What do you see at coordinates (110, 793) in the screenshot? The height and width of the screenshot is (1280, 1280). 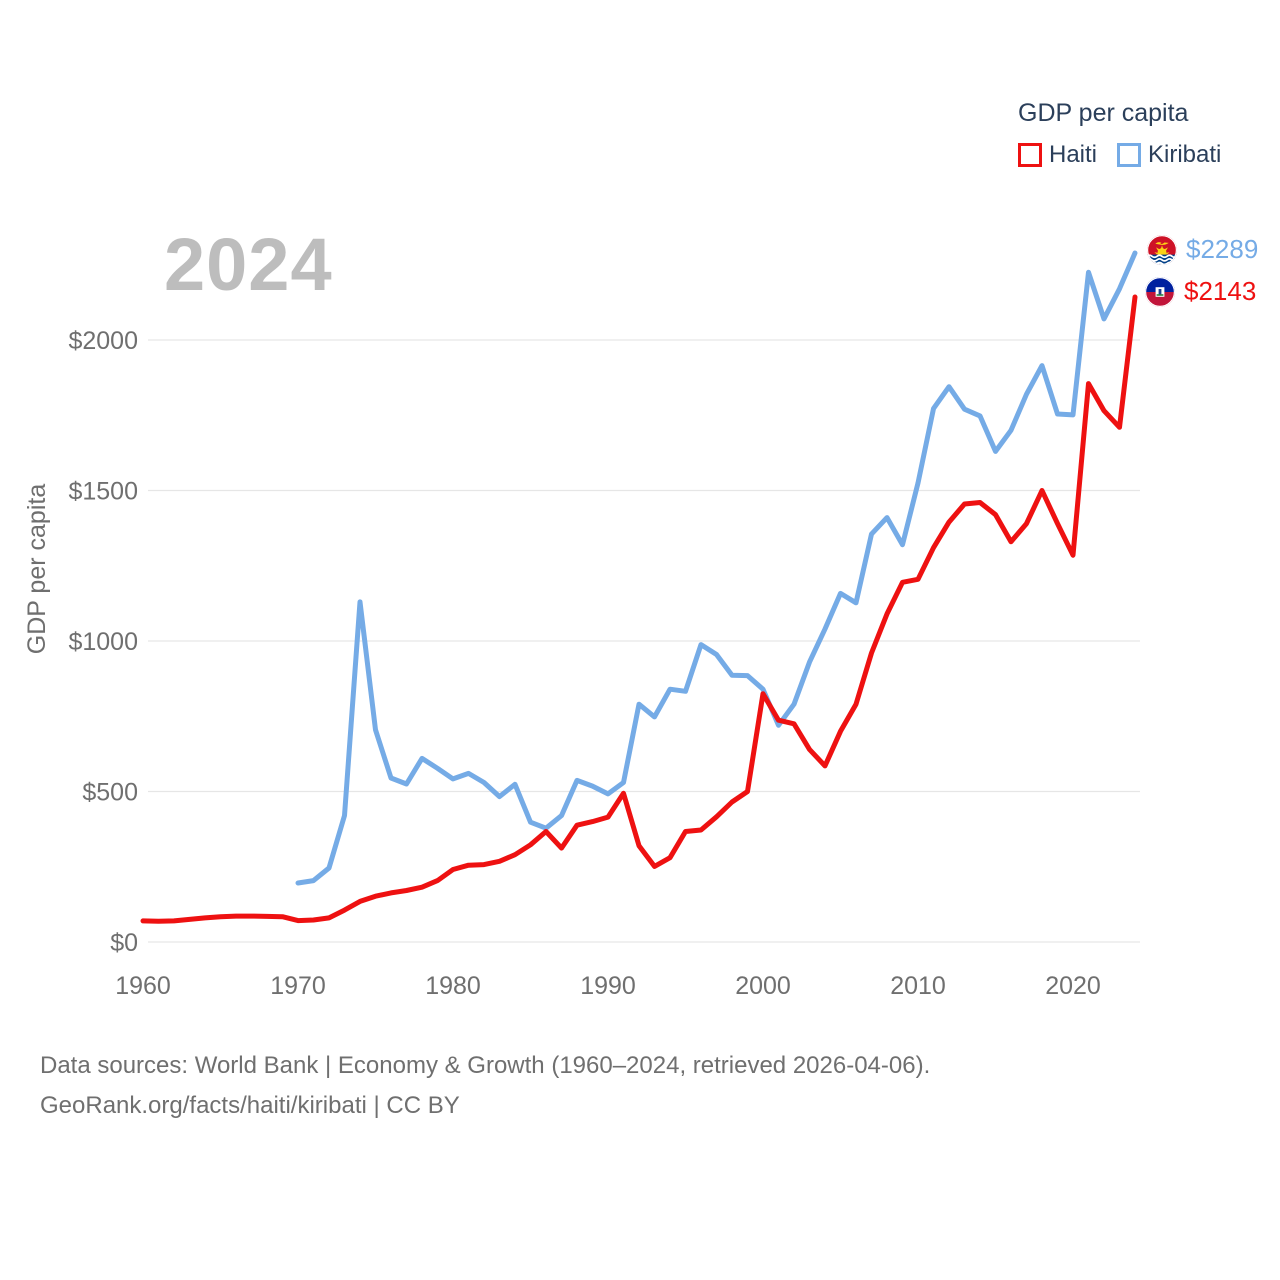 I see `y-tick-label: $500` at bounding box center [110, 793].